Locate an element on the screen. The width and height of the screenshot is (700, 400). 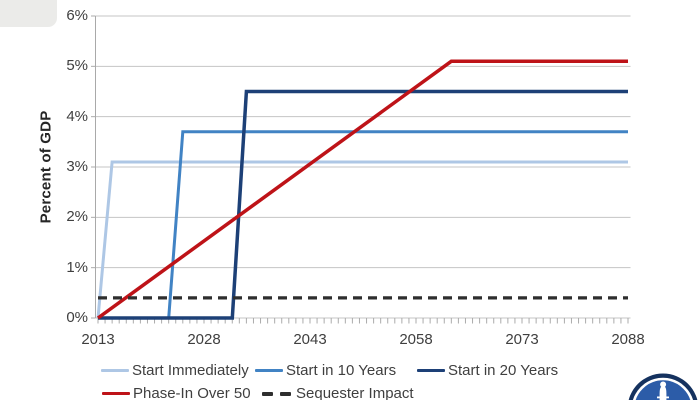
legend-item-sequester-impact: Sequester Impact is located at coordinates (338, 393).